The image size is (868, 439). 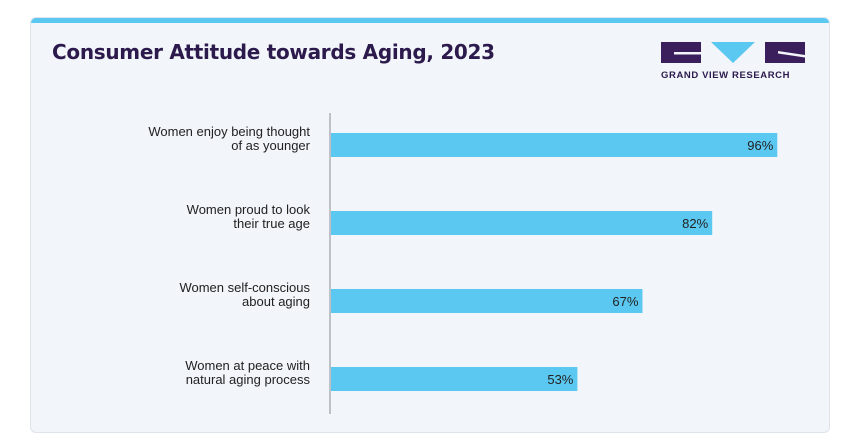 I want to click on category-label-line: Women enjoy being thought, so click(x=229, y=131).